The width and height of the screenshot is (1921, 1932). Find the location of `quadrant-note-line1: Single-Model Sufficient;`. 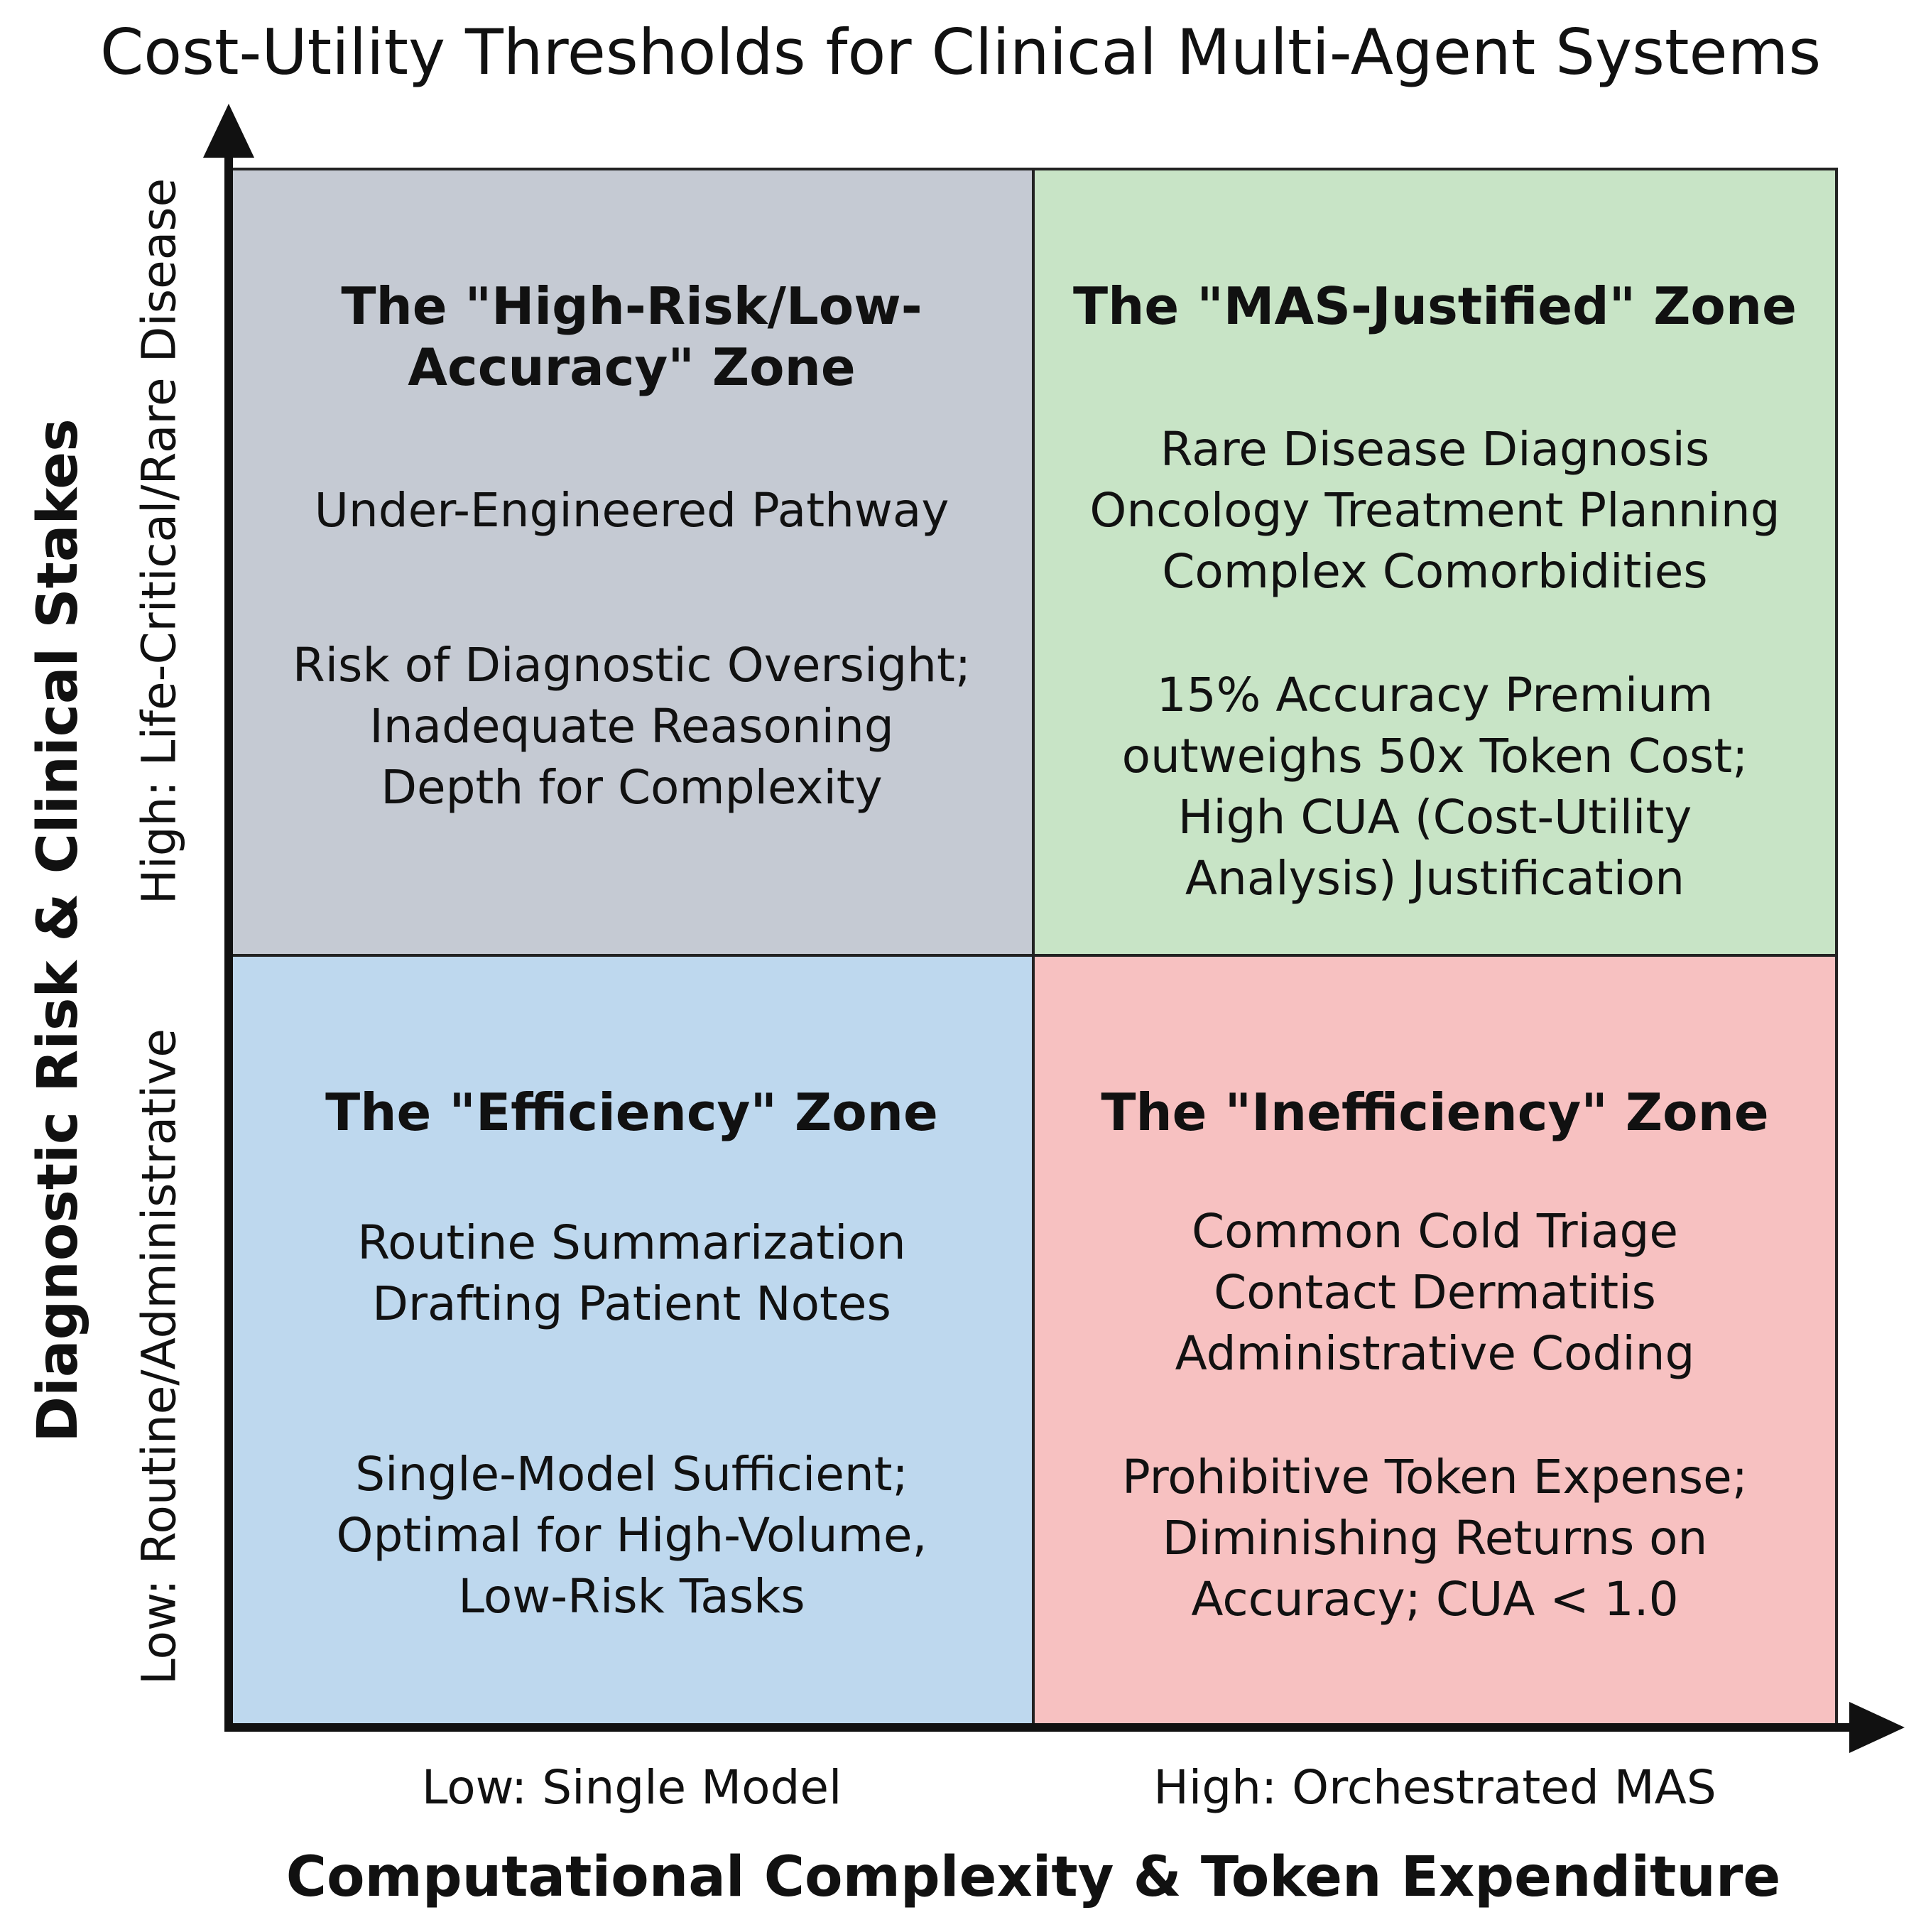

quadrant-note-line1: Single-Model Sufficient; is located at coordinates (631, 1475).